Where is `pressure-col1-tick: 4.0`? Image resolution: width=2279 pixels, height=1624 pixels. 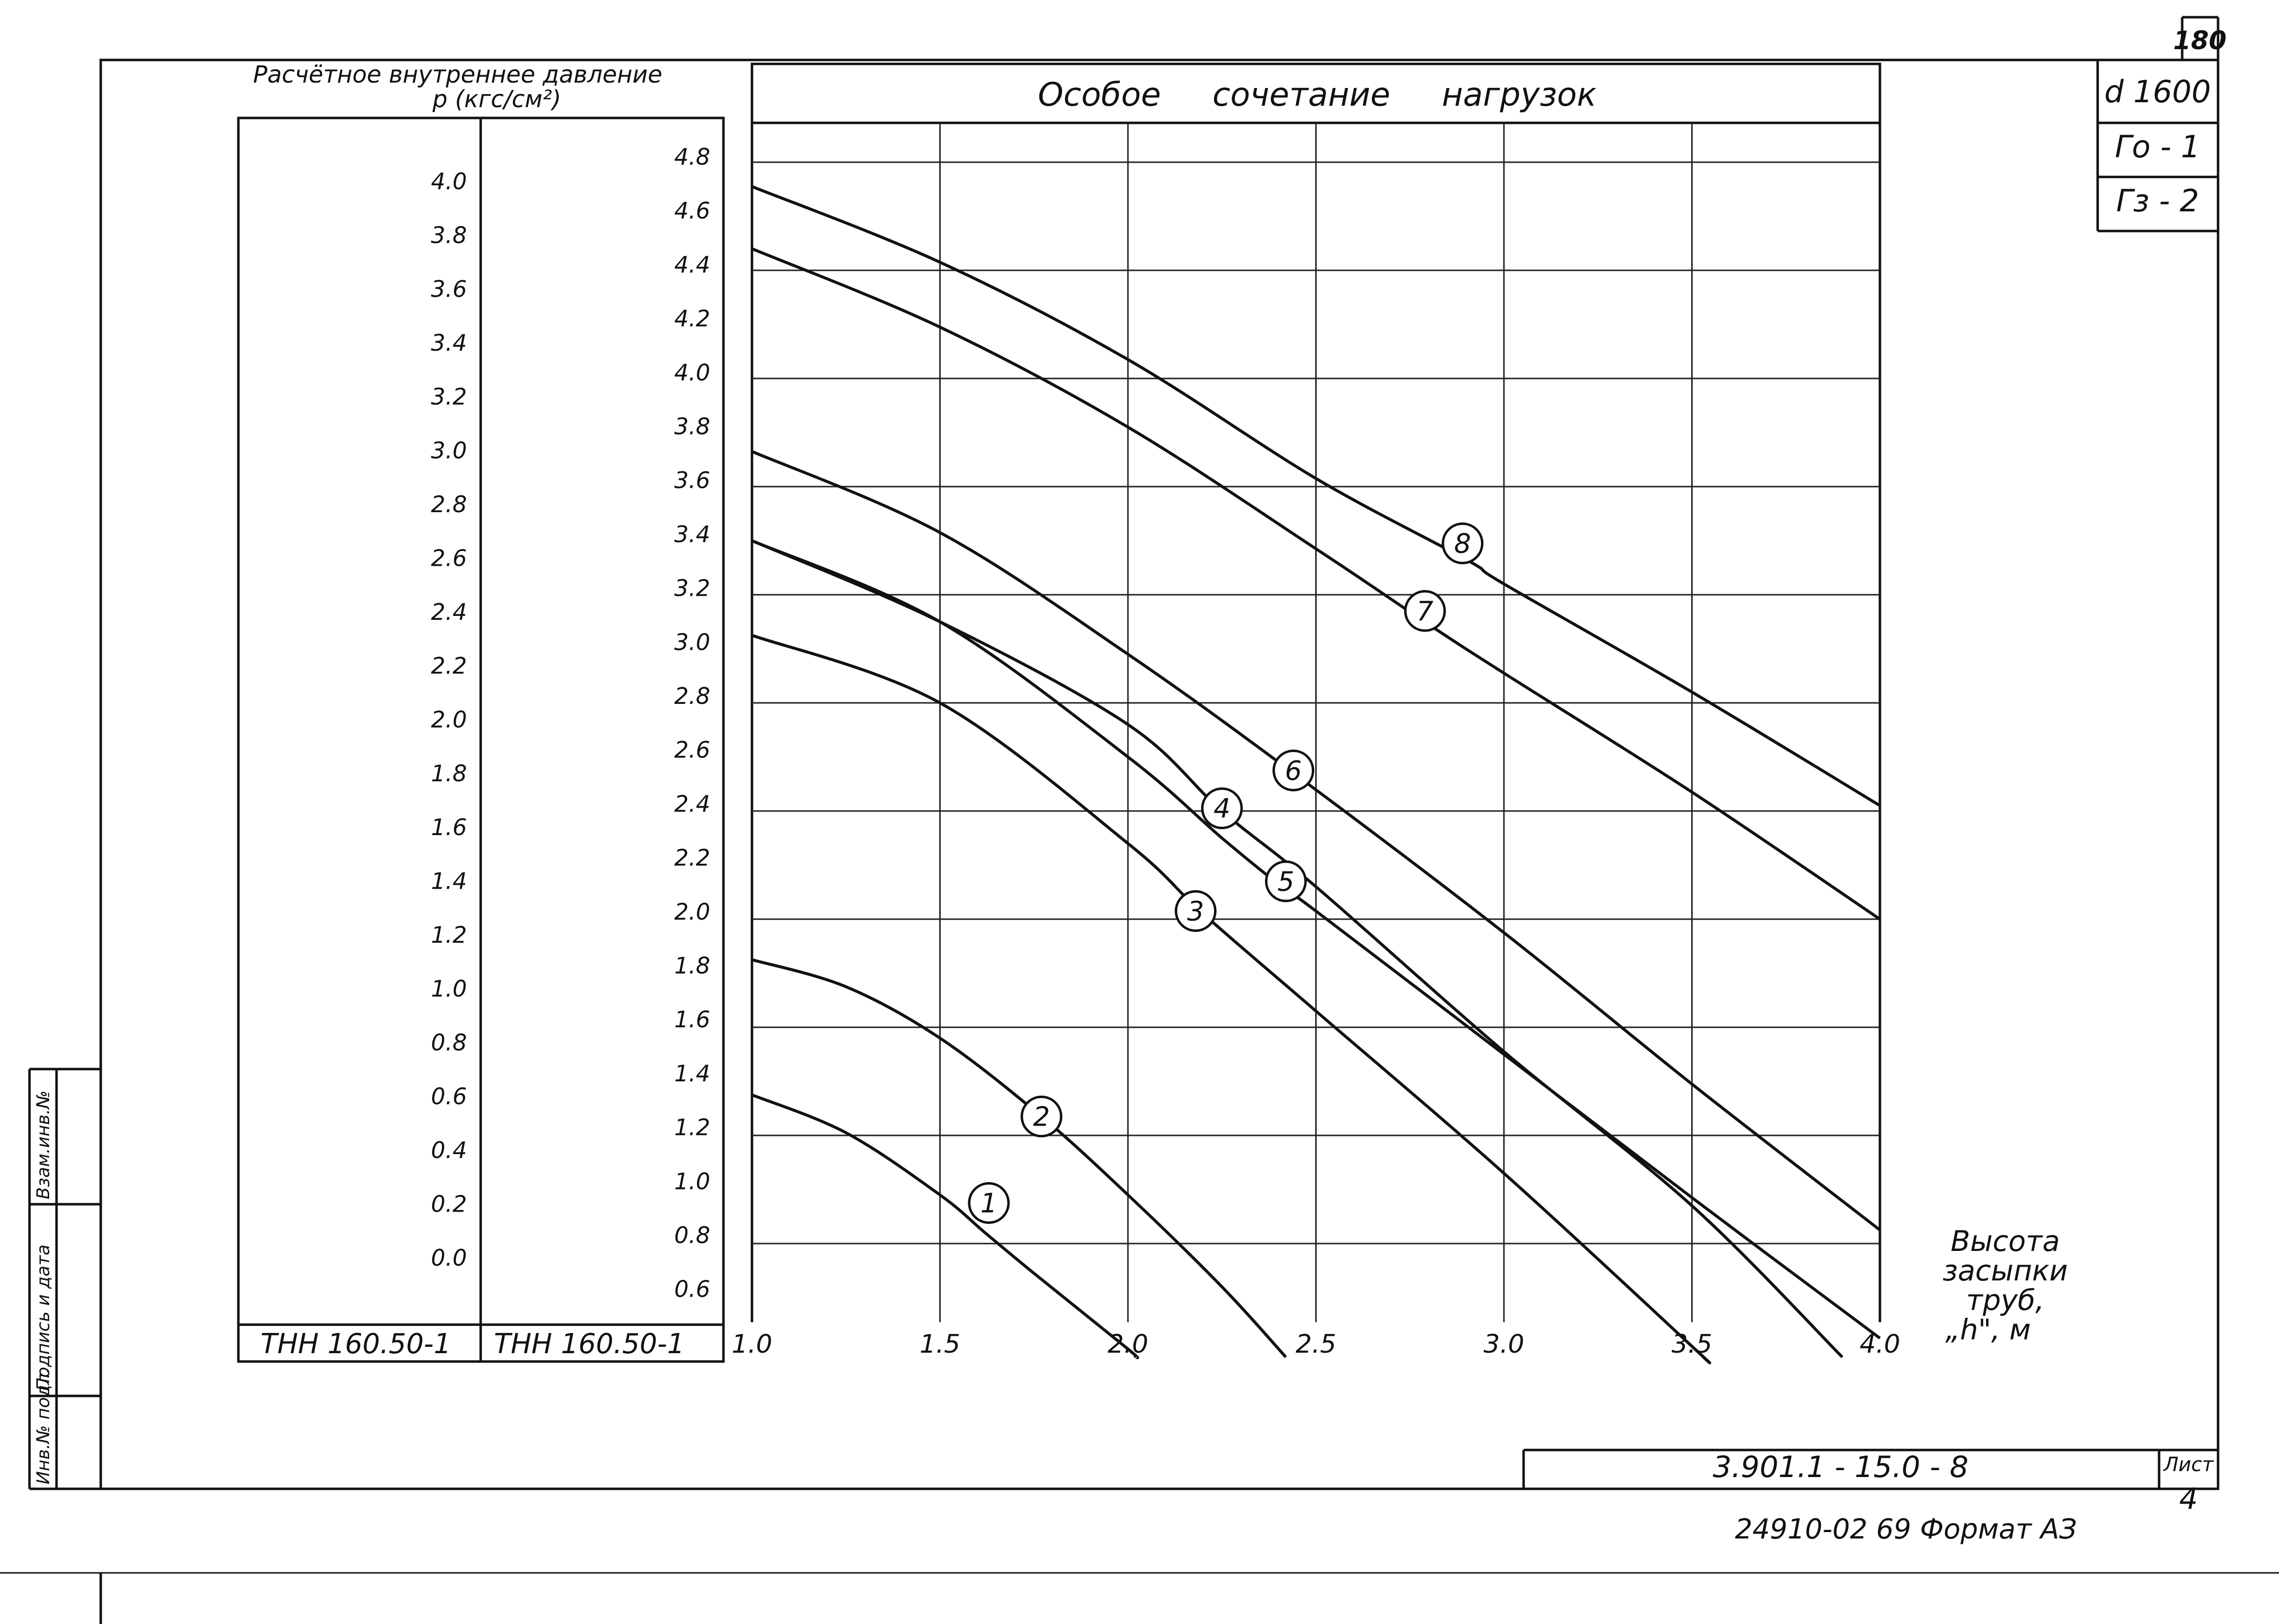
pressure-col1-tick: 4.0 is located at coordinates (449, 181).